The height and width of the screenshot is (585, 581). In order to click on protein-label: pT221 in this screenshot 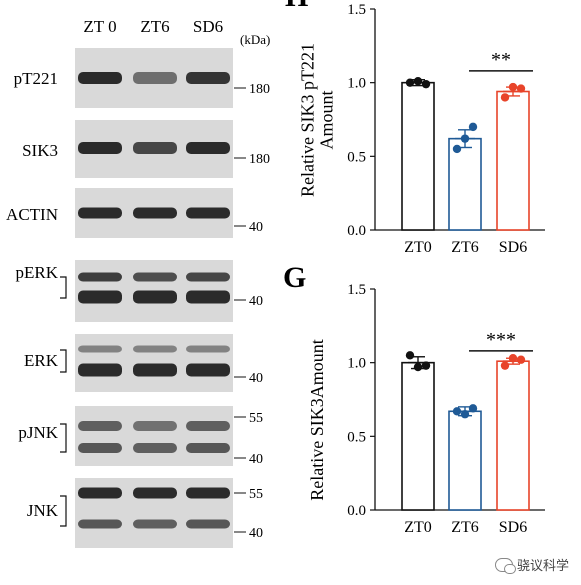, I will do `click(36, 78)`.